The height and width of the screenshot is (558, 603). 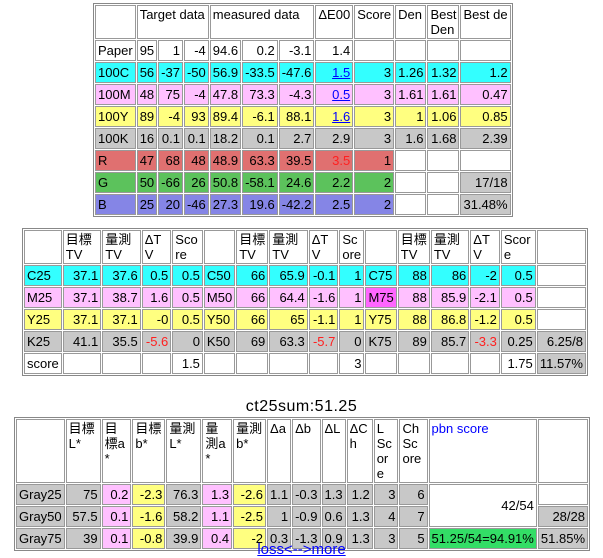 What do you see at coordinates (252, 341) in the screenshot?
I see `table-cell: 69` at bounding box center [252, 341].